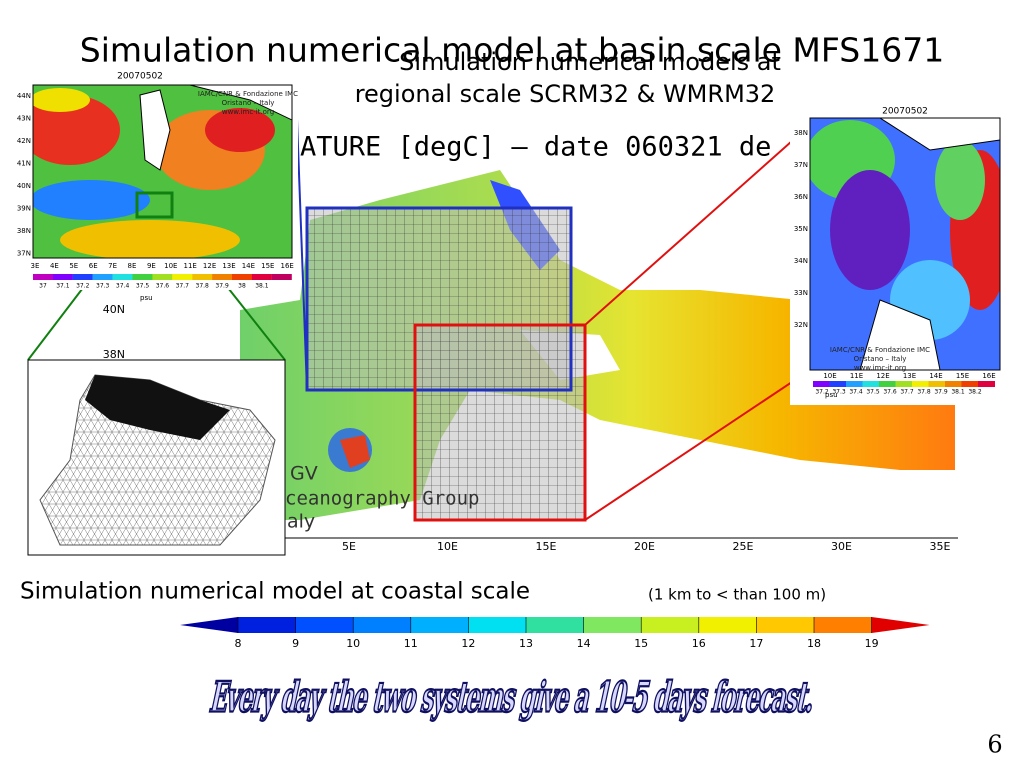  What do you see at coordinates (872, 643) in the screenshot?
I see `colorbar-label: 19` at bounding box center [872, 643].